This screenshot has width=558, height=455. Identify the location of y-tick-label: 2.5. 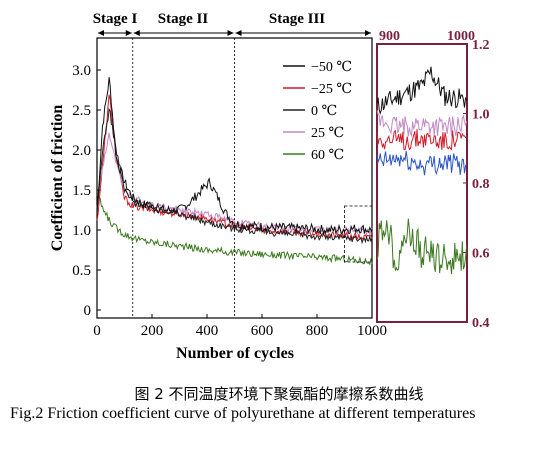
(81, 111).